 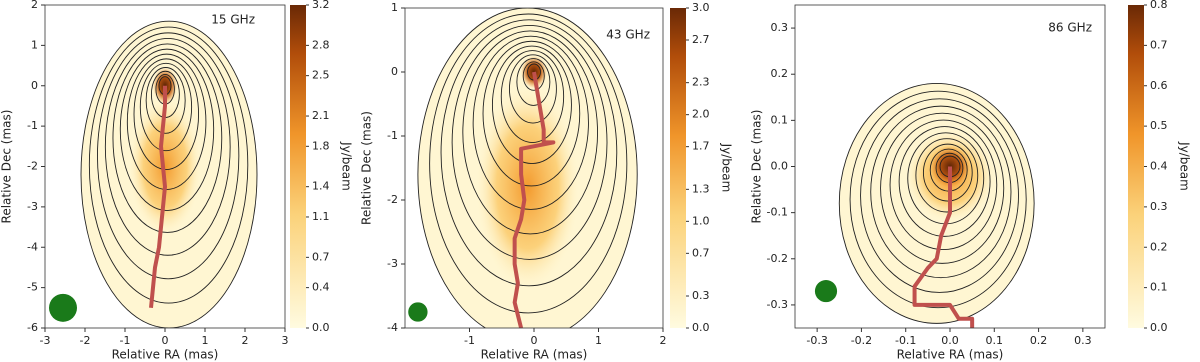 What do you see at coordinates (777, 258) in the screenshot?
I see `y-tick-label: -0.2` at bounding box center [777, 258].